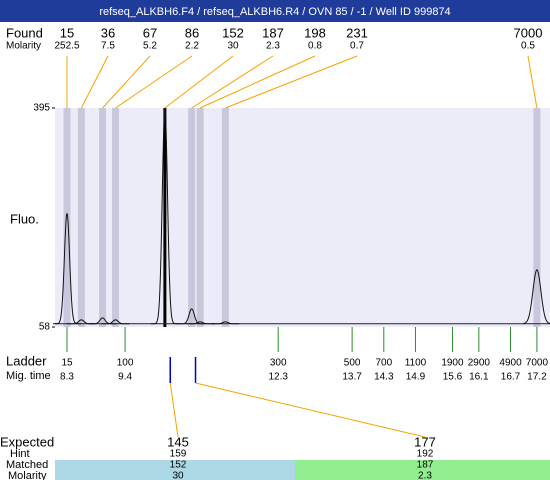  I want to click on hint-size: 192, so click(425, 454).